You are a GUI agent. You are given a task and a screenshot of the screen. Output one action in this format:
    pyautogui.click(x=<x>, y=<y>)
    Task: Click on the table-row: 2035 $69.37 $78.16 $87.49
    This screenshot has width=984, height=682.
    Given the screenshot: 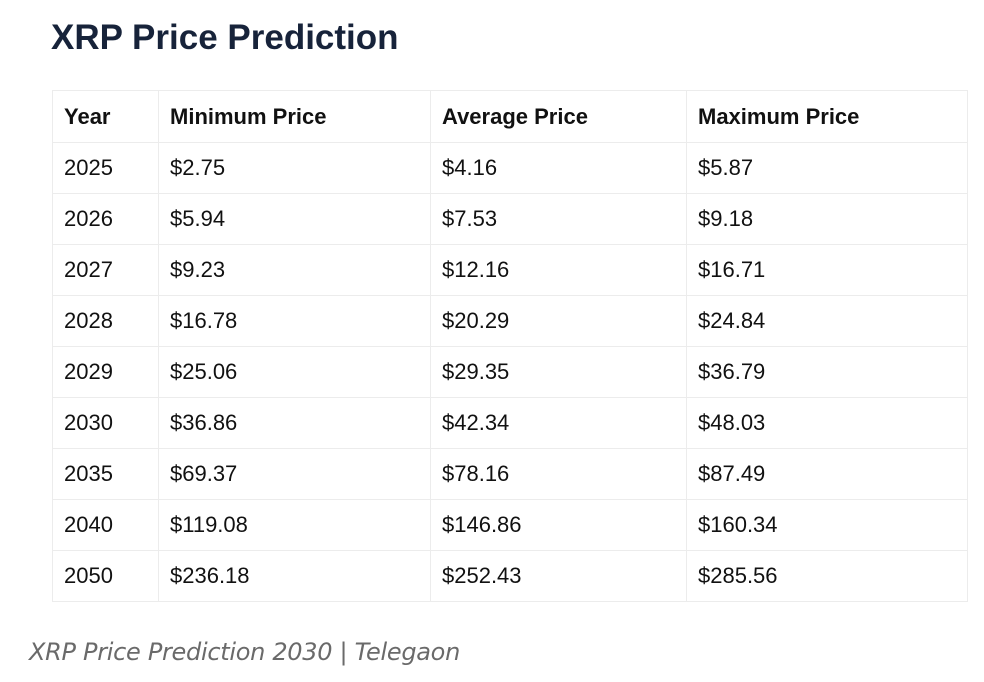 What is the action you would take?
    pyautogui.click(x=510, y=474)
    